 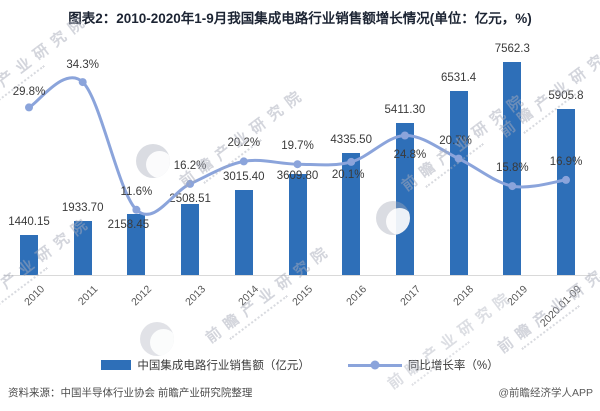 What do you see at coordinates (136, 191) in the screenshot?
I see `line-value-label: 11.6%` at bounding box center [136, 191].